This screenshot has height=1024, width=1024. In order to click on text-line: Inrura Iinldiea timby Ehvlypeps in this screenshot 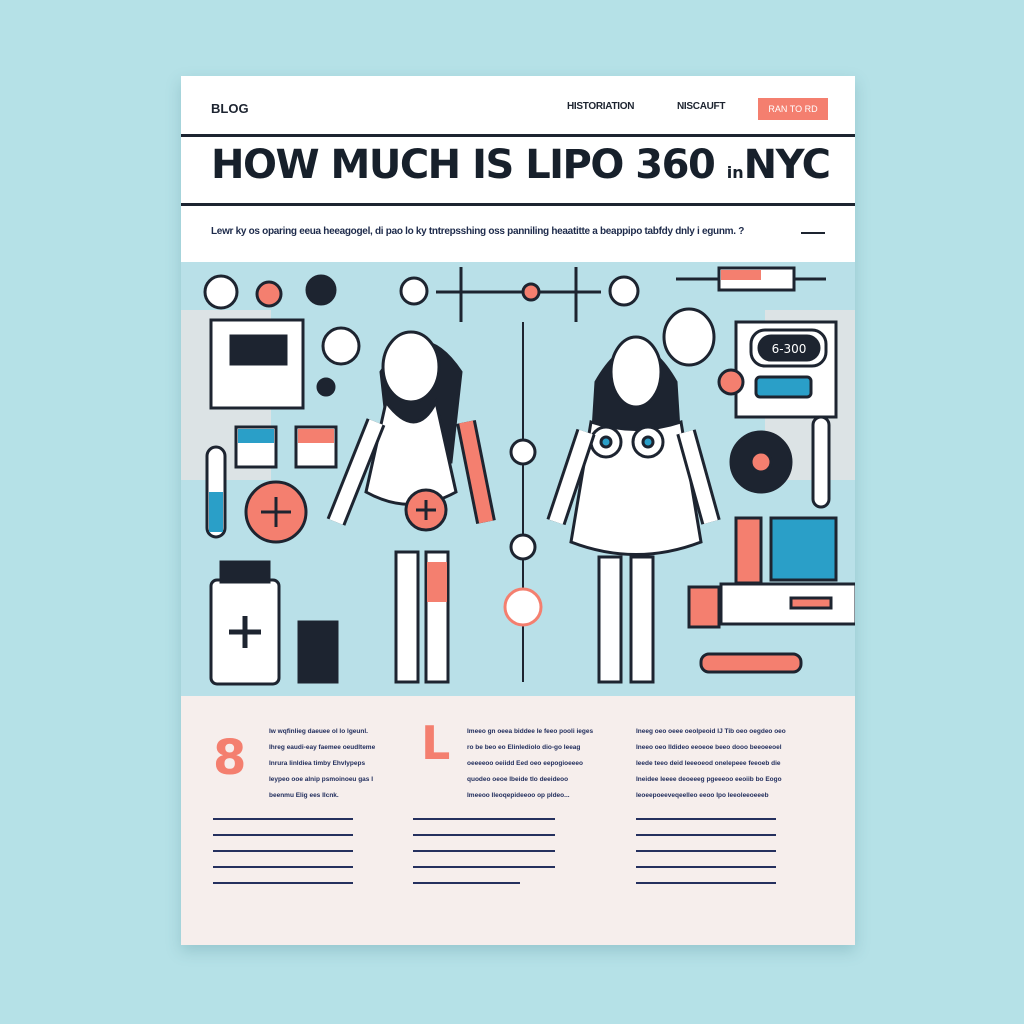, I will do `click(317, 763)`.